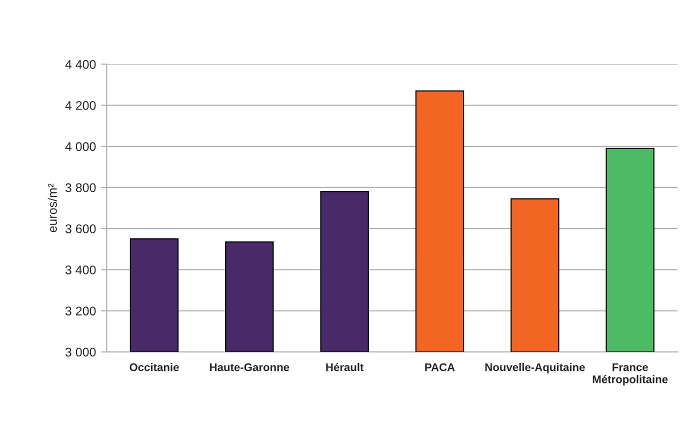 This screenshot has height=425, width=688. I want to click on x-tick-label: Occitanie, so click(154, 367).